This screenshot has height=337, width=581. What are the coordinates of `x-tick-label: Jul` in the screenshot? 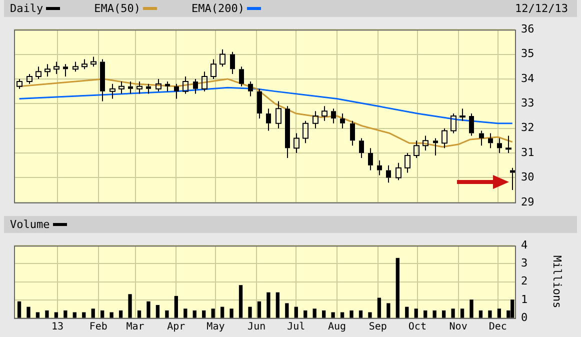 It's located at (296, 327).